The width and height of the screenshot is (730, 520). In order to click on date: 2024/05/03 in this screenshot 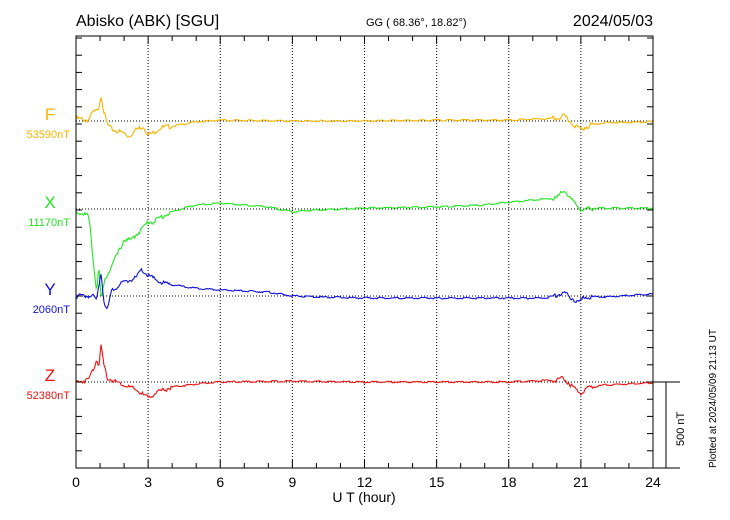, I will do `click(613, 21)`.